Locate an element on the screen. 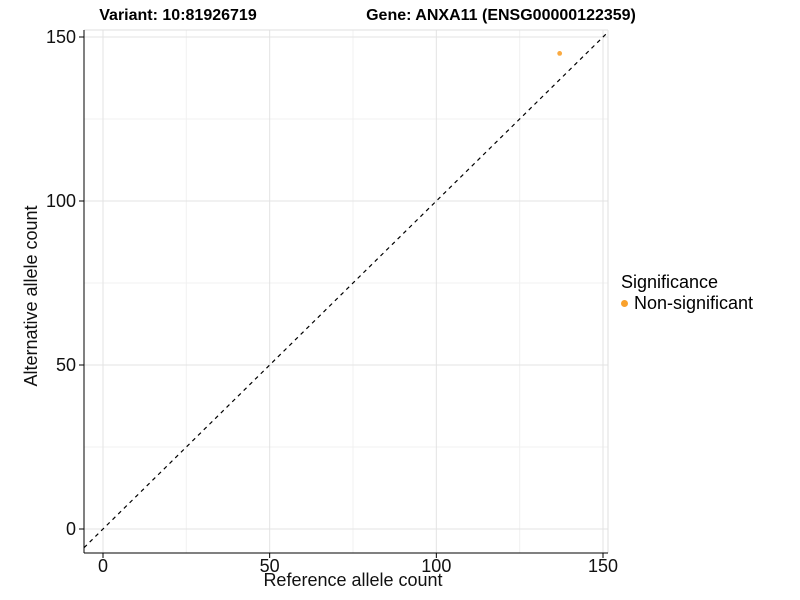 Image resolution: width=800 pixels, height=600 pixels. y-axis-title: Alternative allele count is located at coordinates (31, 296).